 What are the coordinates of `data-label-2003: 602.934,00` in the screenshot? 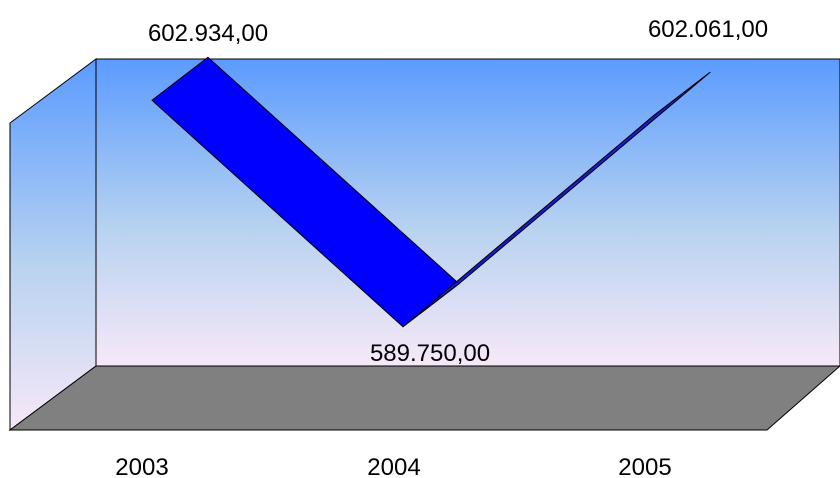 It's located at (208, 33).